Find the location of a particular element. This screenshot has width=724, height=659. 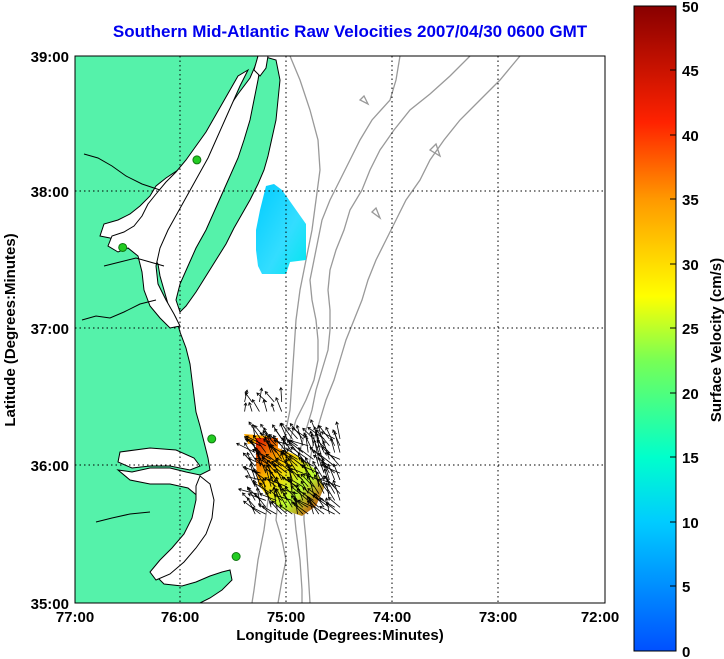

shelf-contour-mid is located at coordinates (338, 329).